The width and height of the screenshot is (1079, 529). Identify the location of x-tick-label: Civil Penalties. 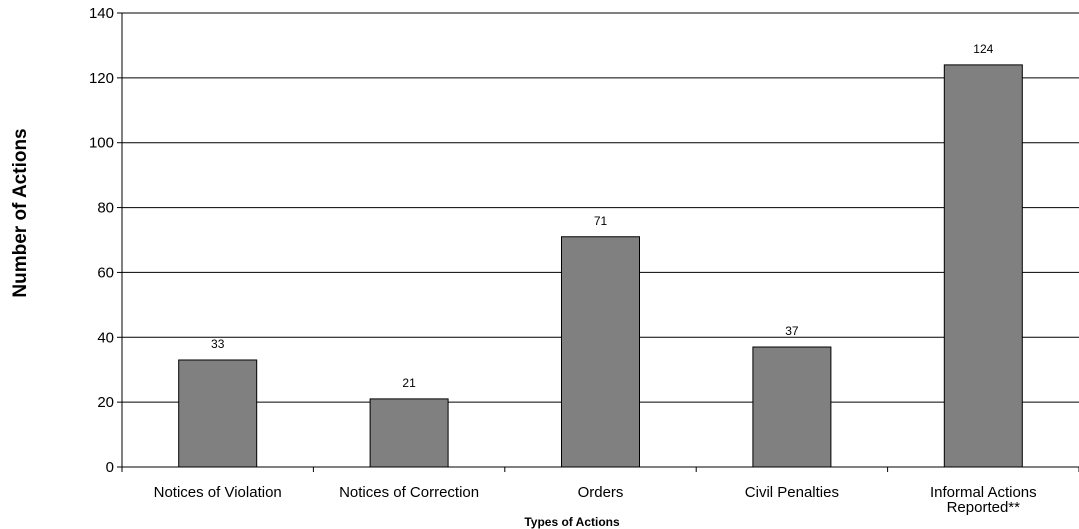
(792, 492).